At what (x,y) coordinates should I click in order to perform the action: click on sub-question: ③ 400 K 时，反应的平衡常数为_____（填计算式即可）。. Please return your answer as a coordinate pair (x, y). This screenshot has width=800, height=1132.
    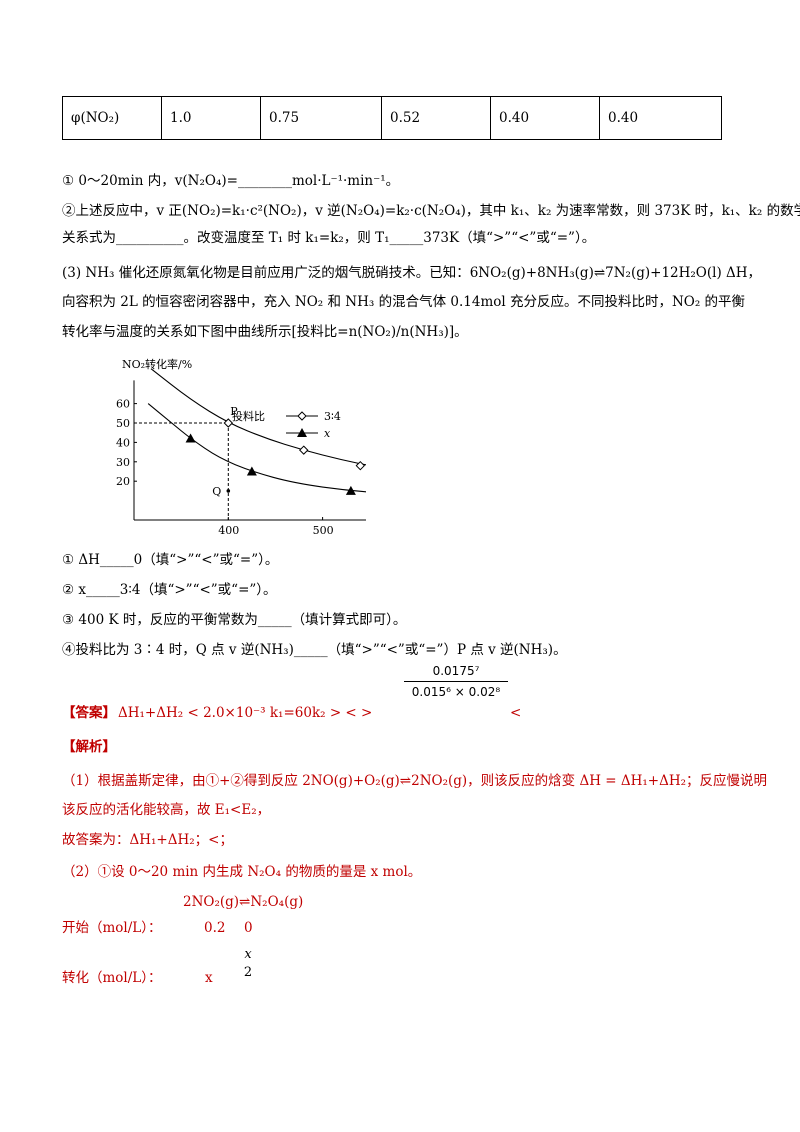
    Looking at the image, I should click on (234, 620).